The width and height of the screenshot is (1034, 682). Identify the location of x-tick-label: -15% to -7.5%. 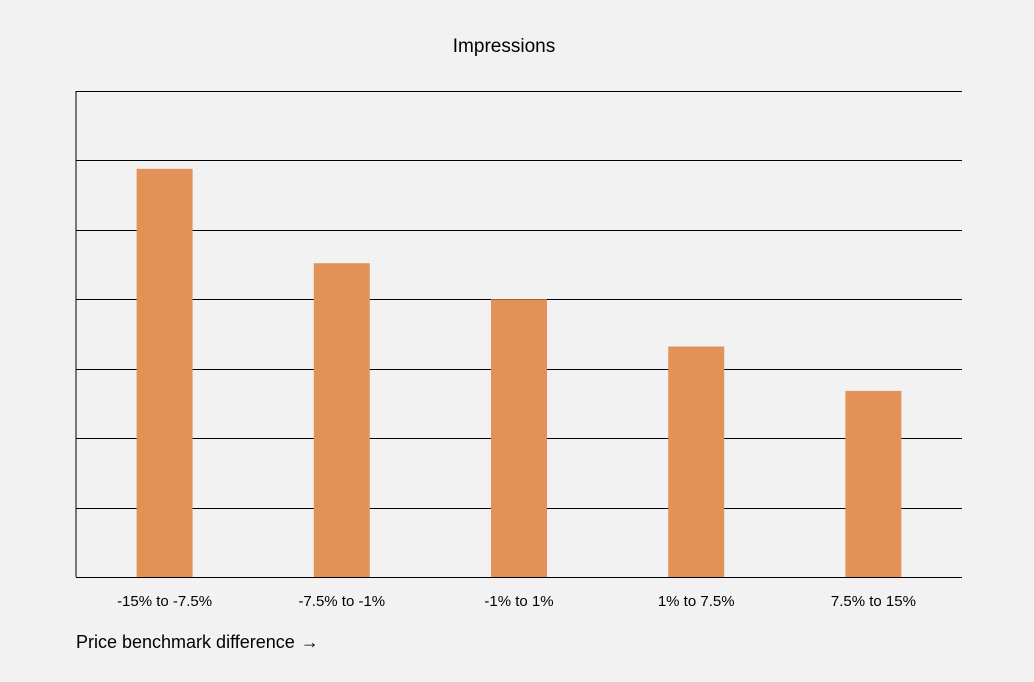
(164, 601).